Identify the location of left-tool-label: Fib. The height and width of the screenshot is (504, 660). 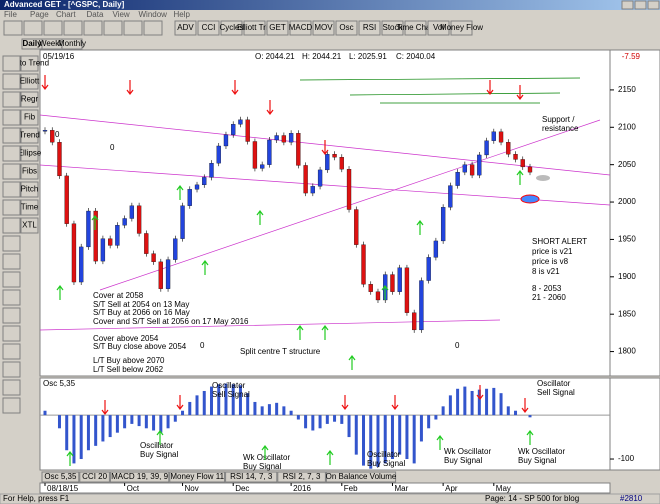
(30, 117).